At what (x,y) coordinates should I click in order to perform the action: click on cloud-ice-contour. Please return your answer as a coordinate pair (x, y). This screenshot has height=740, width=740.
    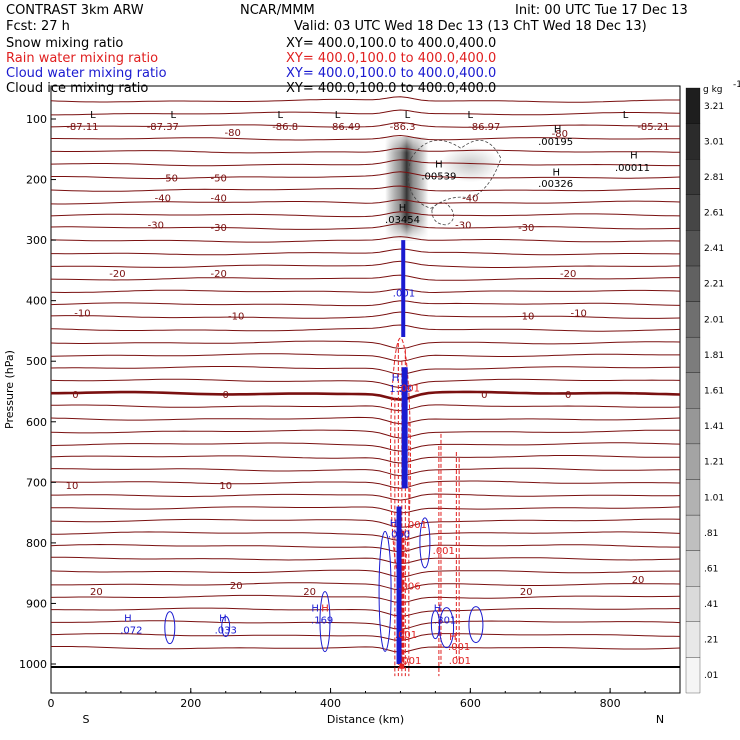
    Looking at the image, I should click on (455, 174).